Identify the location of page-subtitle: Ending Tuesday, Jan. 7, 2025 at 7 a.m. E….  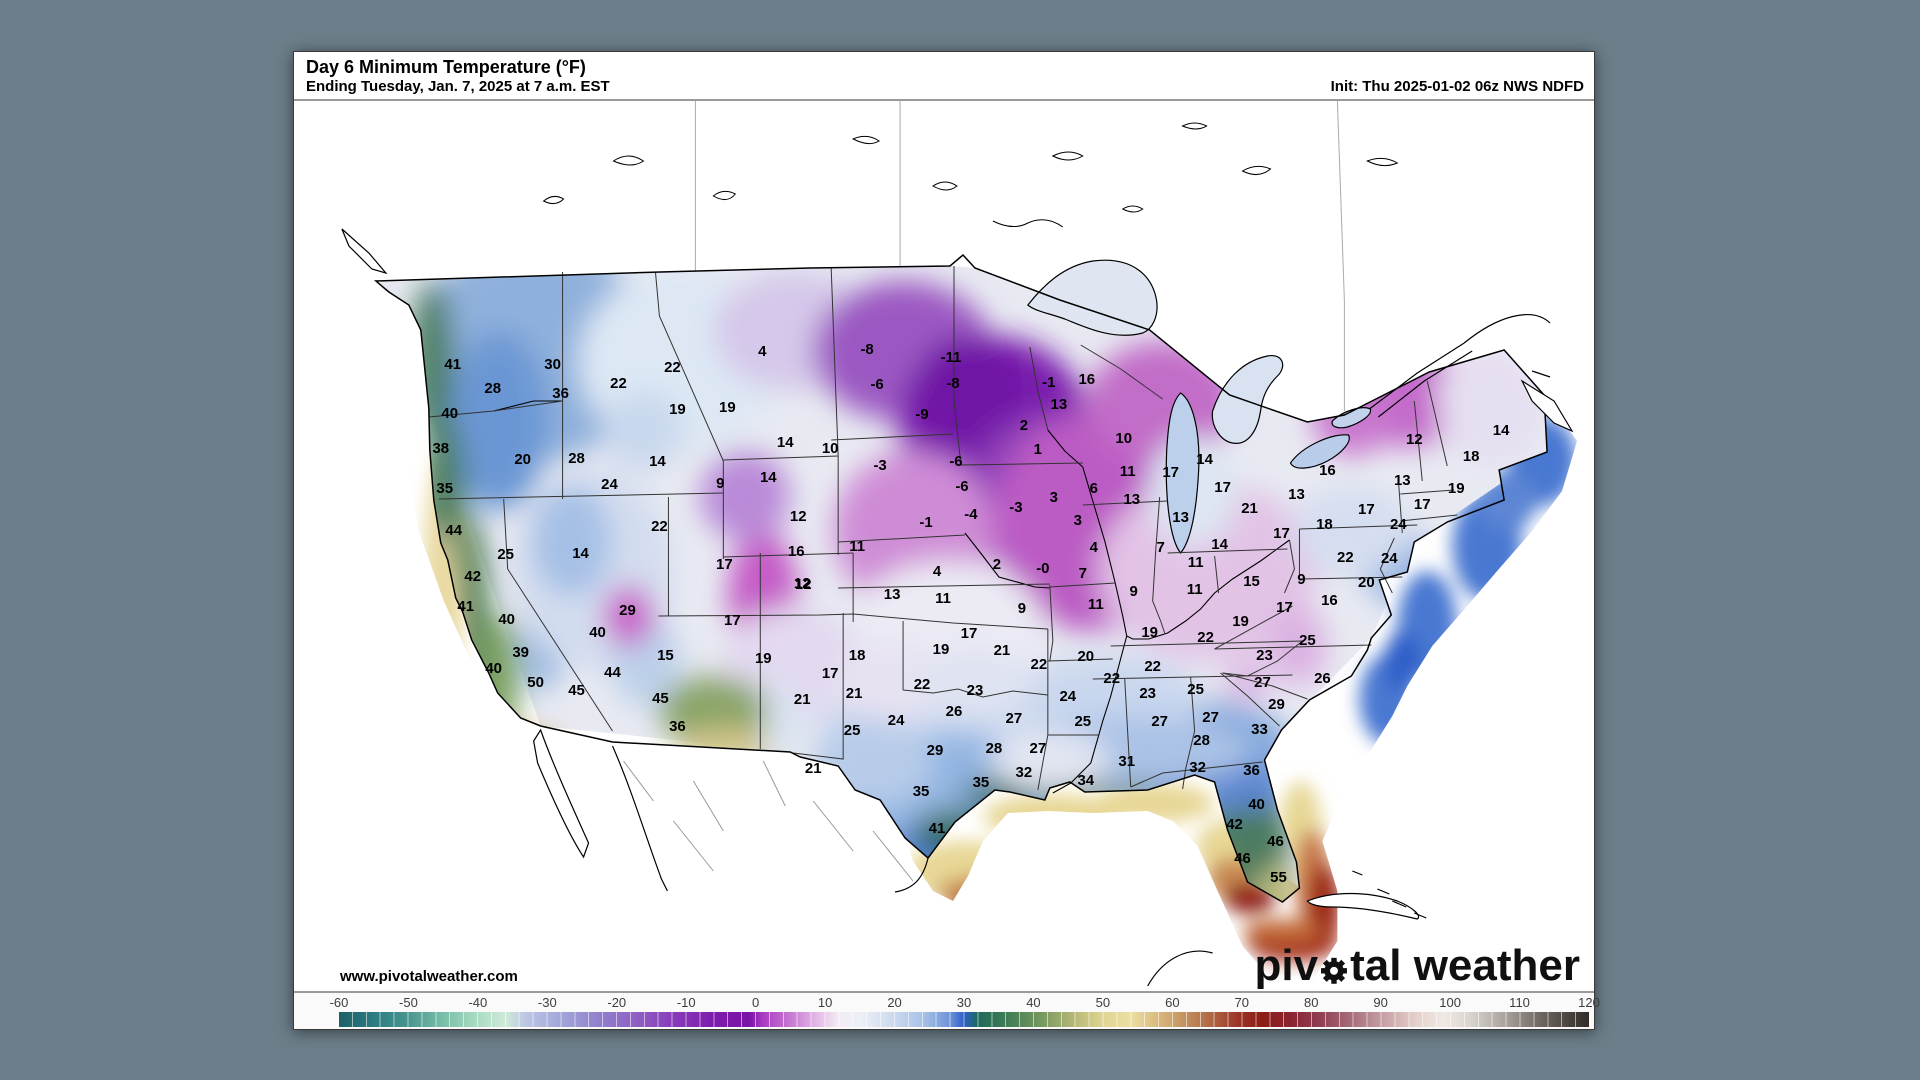
(458, 86).